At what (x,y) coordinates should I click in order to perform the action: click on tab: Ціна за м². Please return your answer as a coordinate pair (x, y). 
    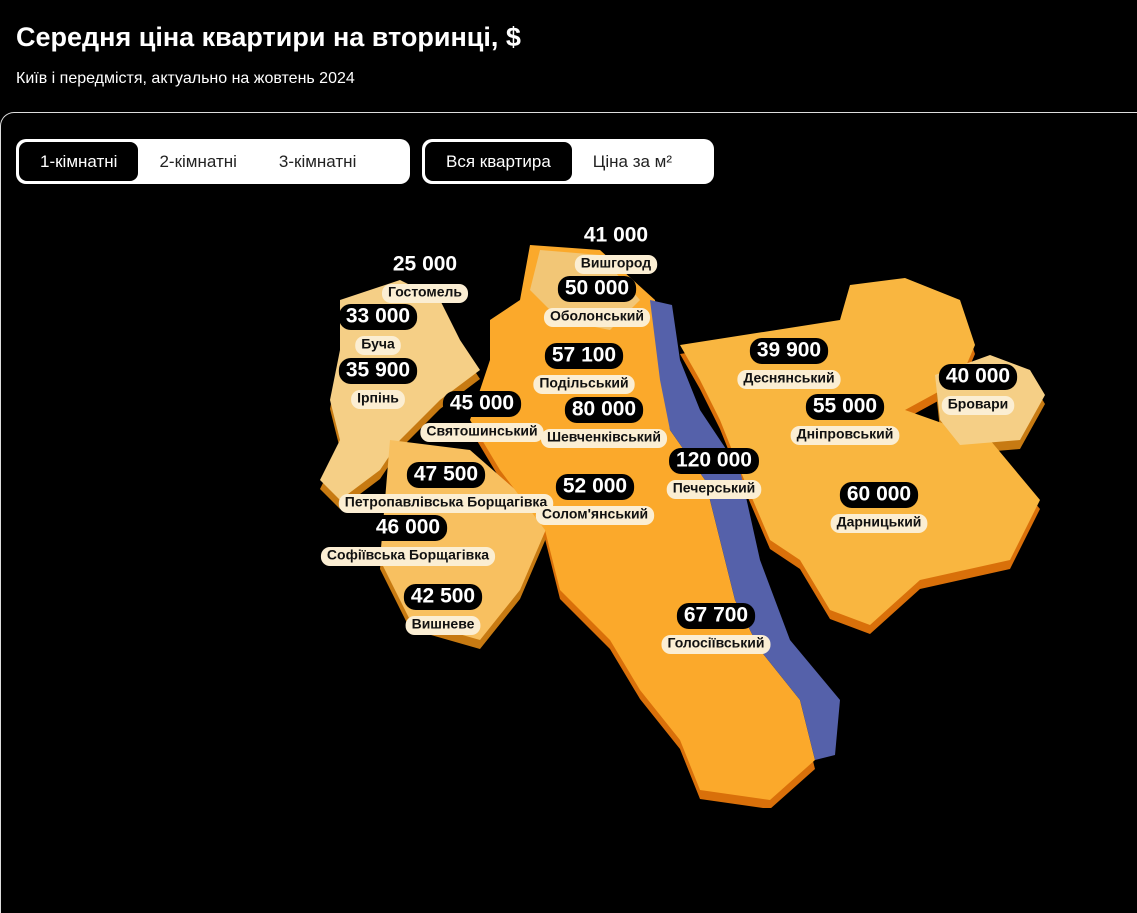
    Looking at the image, I should click on (632, 161).